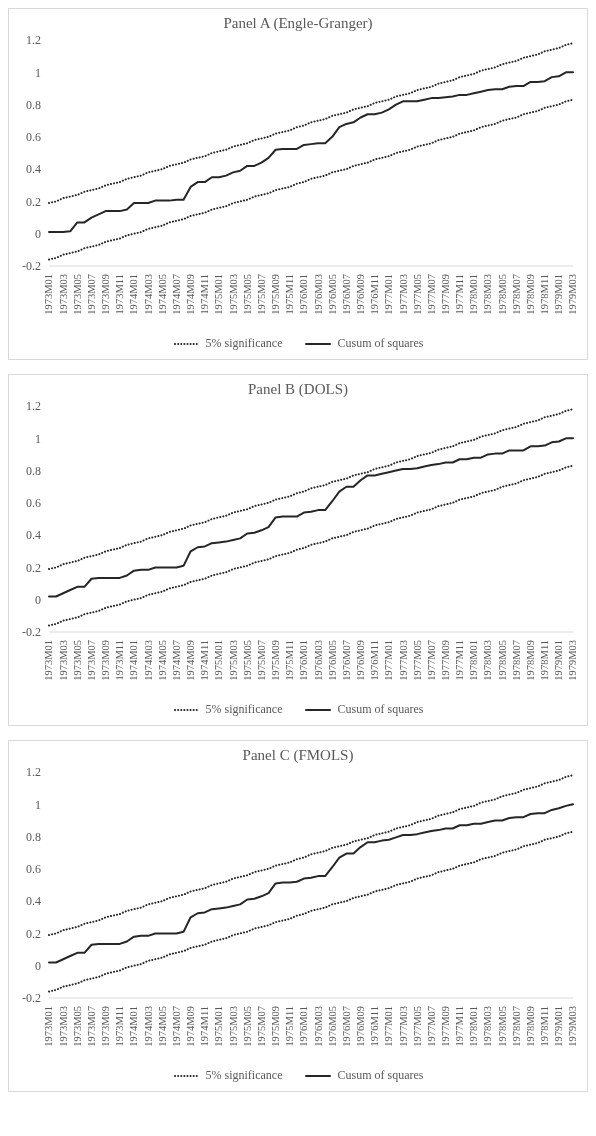 This screenshot has width=596, height=1136. What do you see at coordinates (375, 660) in the screenshot?
I see `x-tick-label: 1976M11` at bounding box center [375, 660].